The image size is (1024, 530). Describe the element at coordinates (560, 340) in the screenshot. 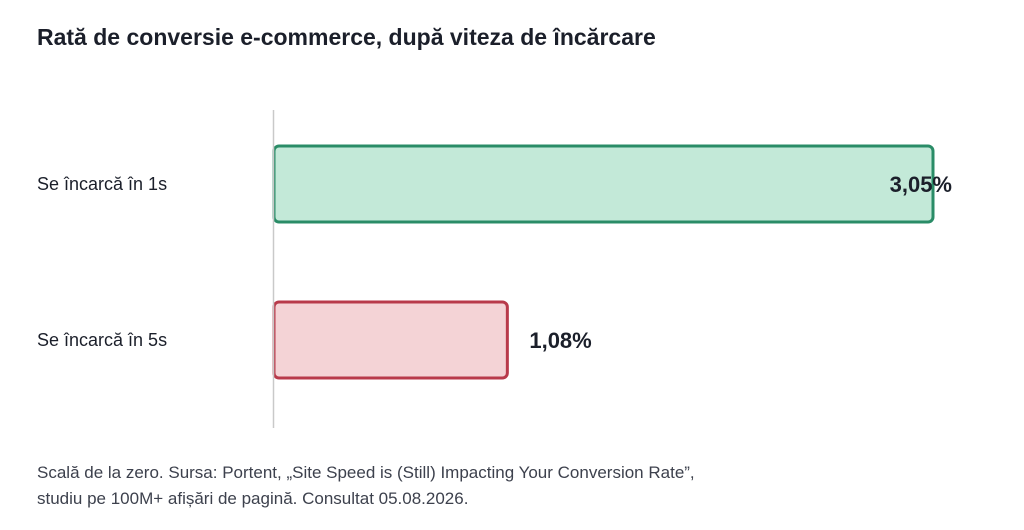

I see `data-label: 1,08%` at that location.